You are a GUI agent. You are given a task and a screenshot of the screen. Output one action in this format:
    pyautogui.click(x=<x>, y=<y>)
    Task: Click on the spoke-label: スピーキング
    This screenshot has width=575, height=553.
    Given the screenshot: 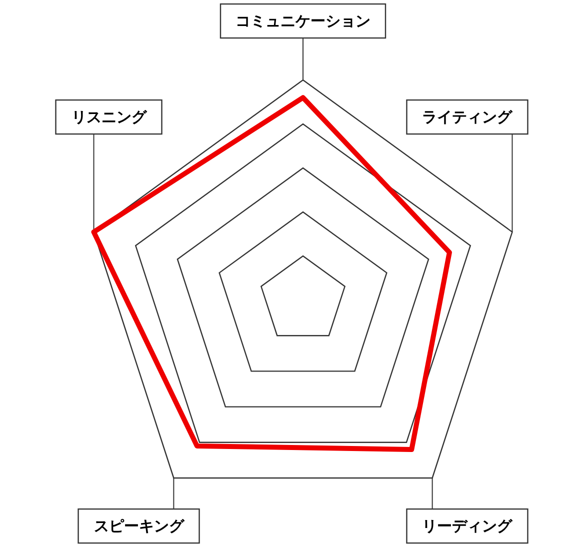 What is the action you would take?
    pyautogui.click(x=139, y=526)
    